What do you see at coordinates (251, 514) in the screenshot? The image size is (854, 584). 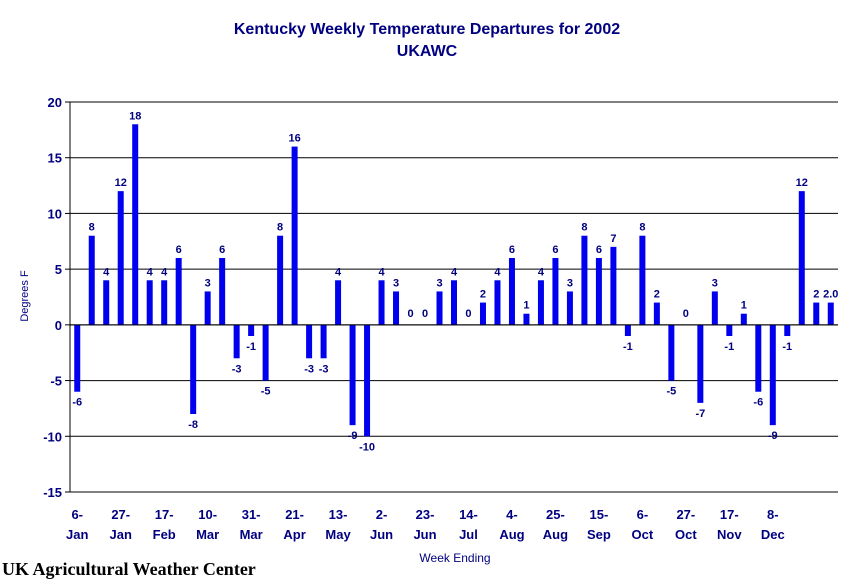 I see `x-tick-label: 31-` at bounding box center [251, 514].